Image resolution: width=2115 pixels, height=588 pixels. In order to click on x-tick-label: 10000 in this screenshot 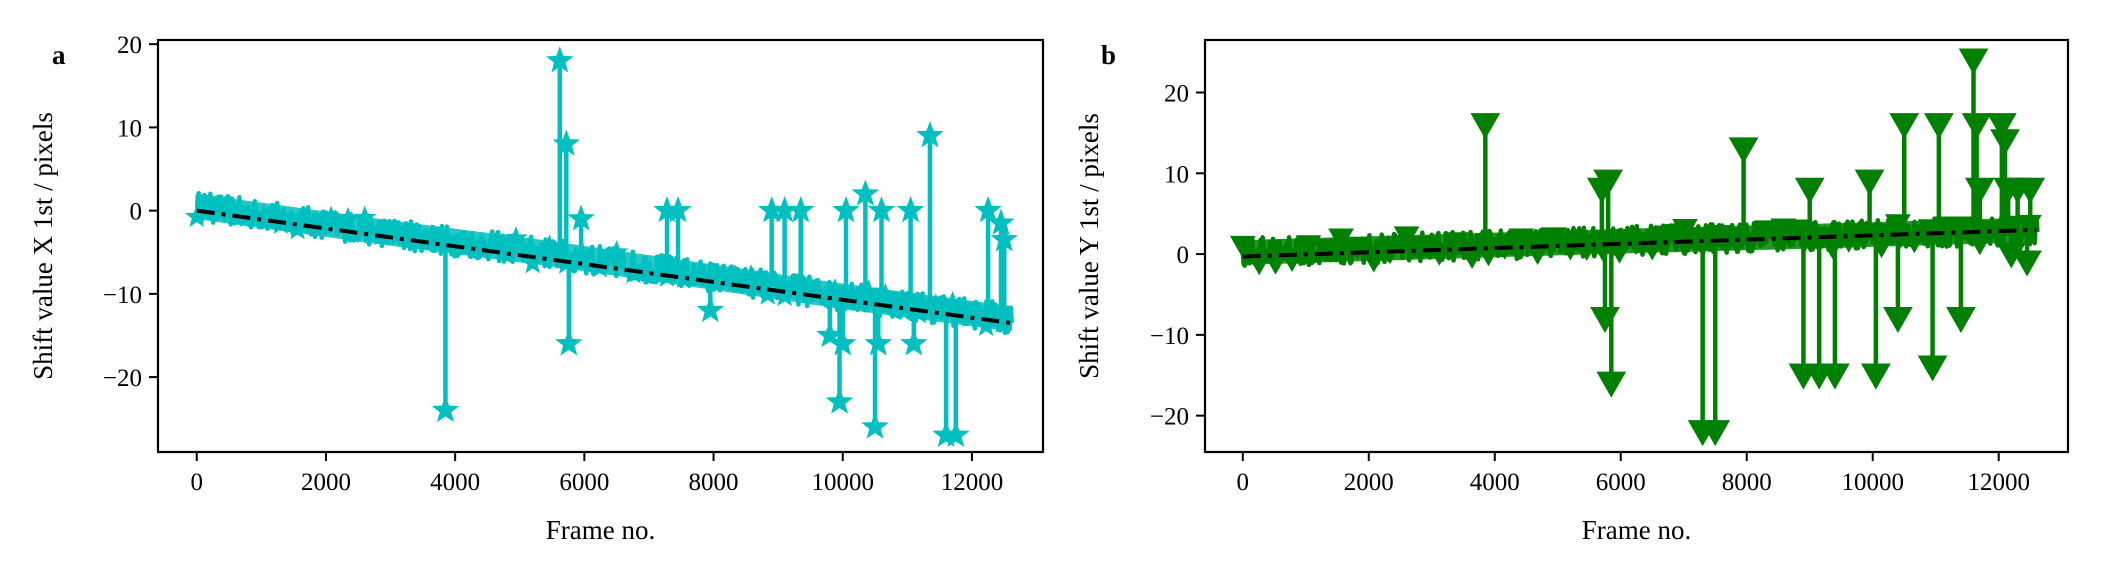, I will do `click(842, 482)`.